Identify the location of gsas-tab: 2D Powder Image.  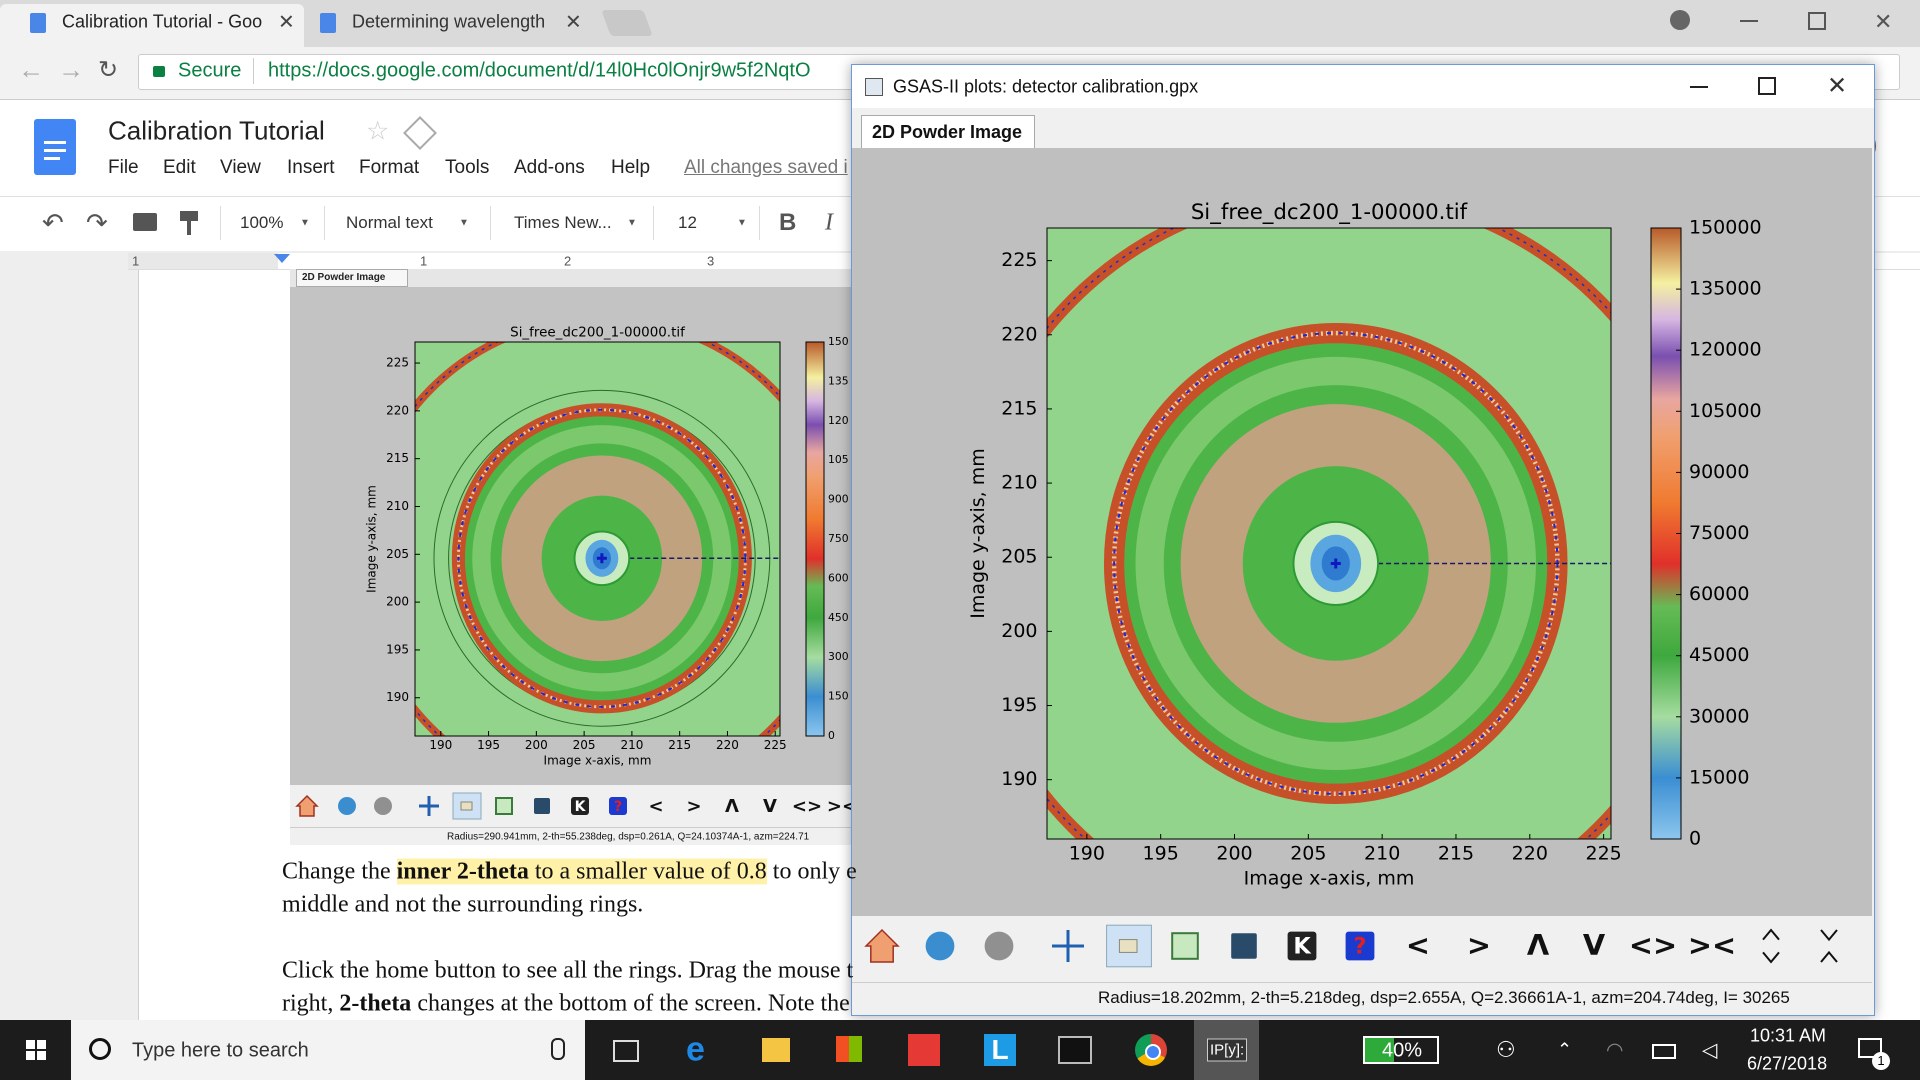
(948, 131).